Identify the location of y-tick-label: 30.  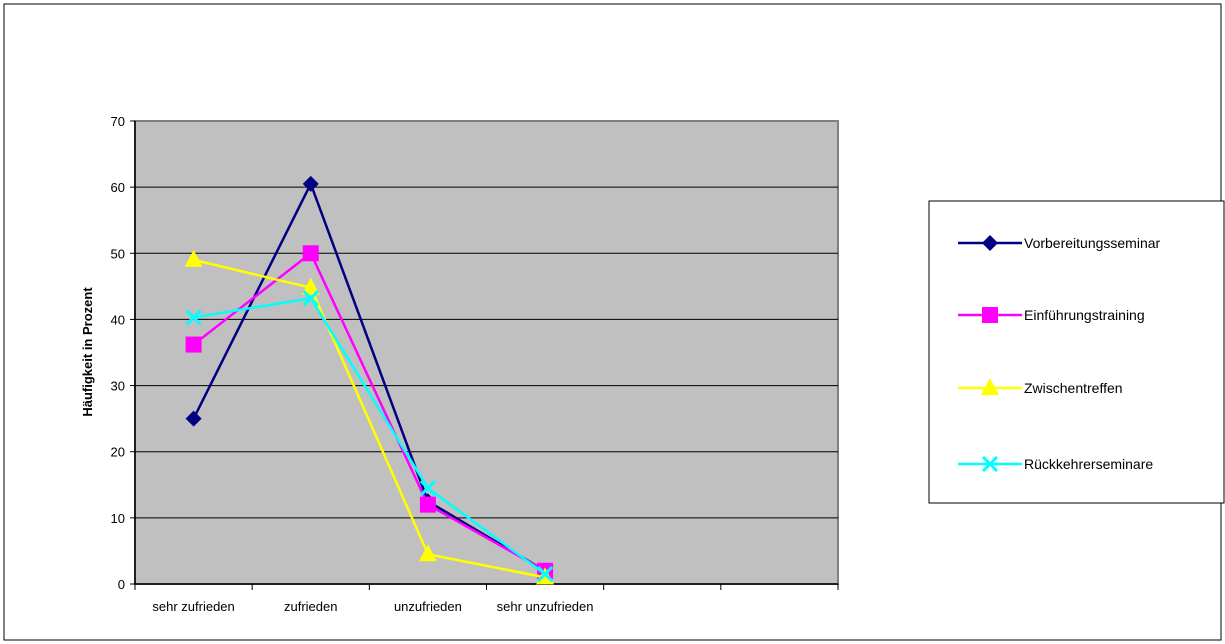
(118, 386).